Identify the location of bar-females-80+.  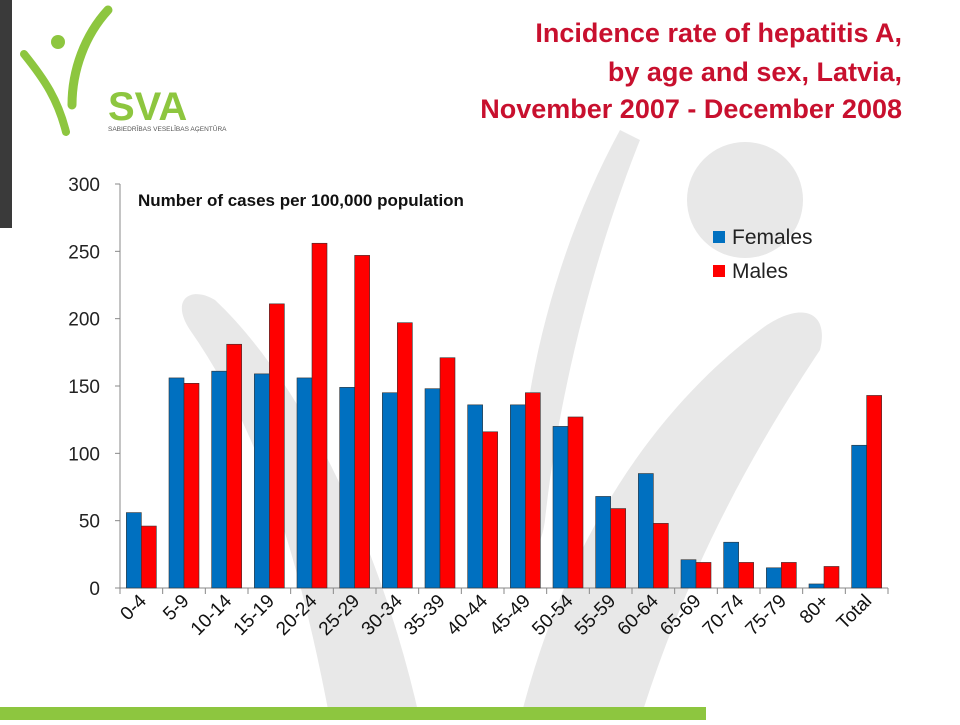
(816, 586).